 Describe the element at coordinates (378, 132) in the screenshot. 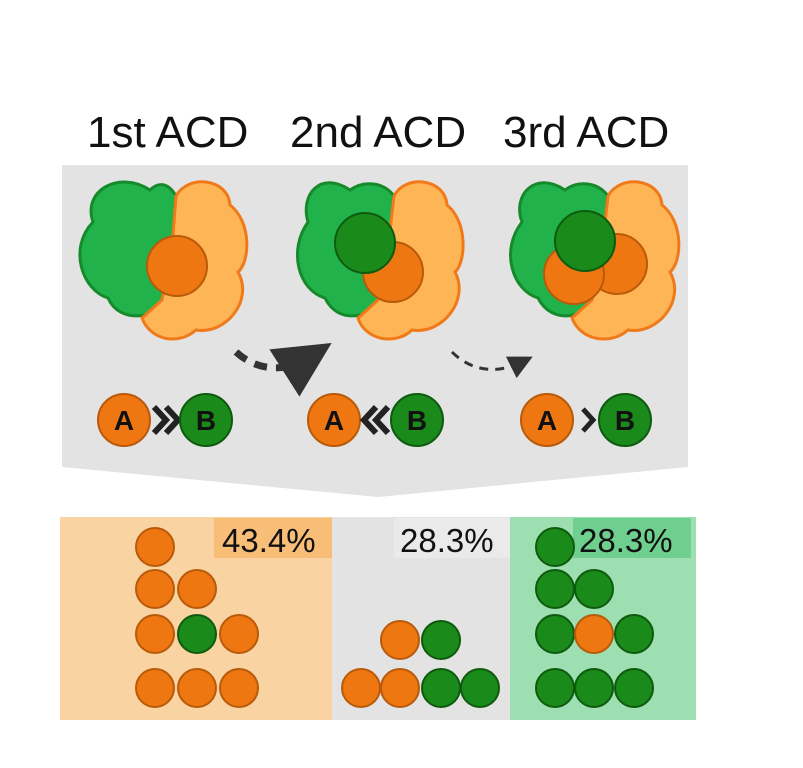

I see `stage-2-title: 2nd ACD` at that location.